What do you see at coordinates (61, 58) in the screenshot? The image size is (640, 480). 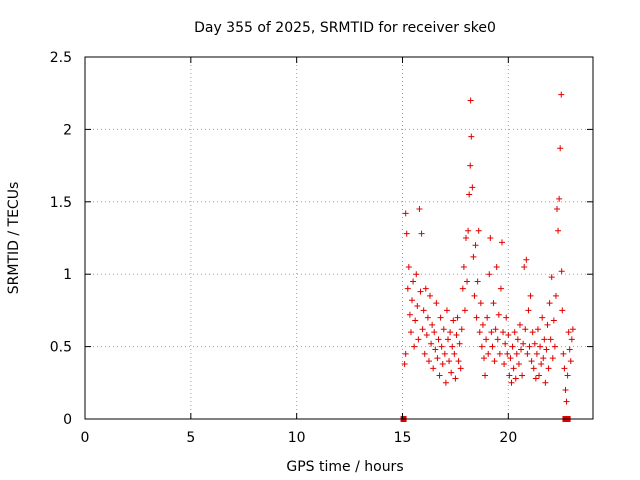 I see `y-tick-label: 2.5` at bounding box center [61, 58].